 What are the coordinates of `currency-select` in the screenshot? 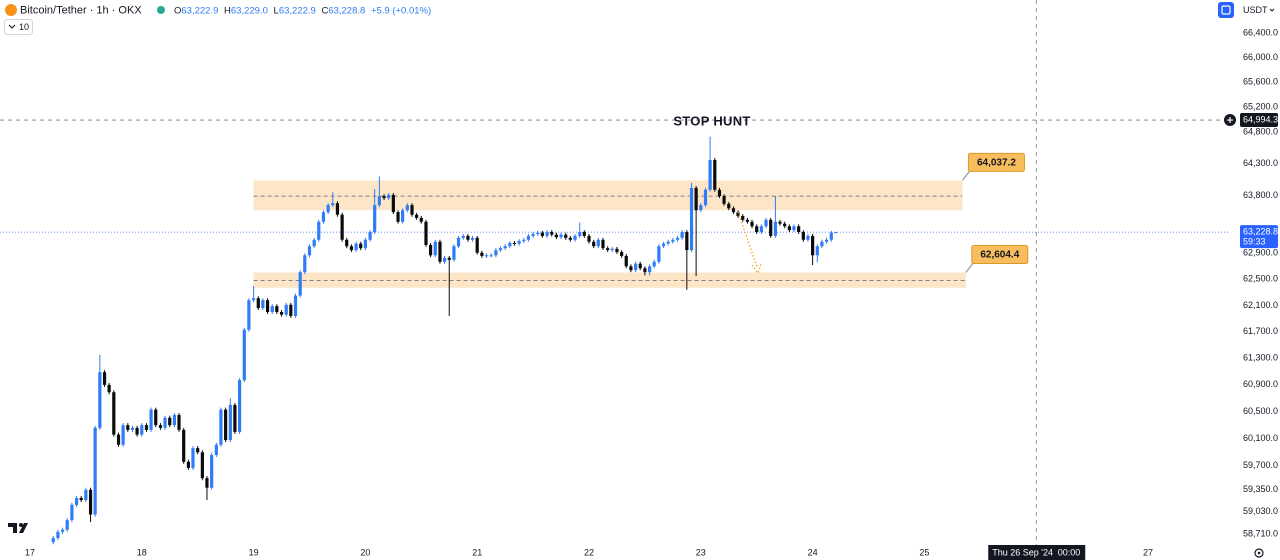 It's located at (1259, 10).